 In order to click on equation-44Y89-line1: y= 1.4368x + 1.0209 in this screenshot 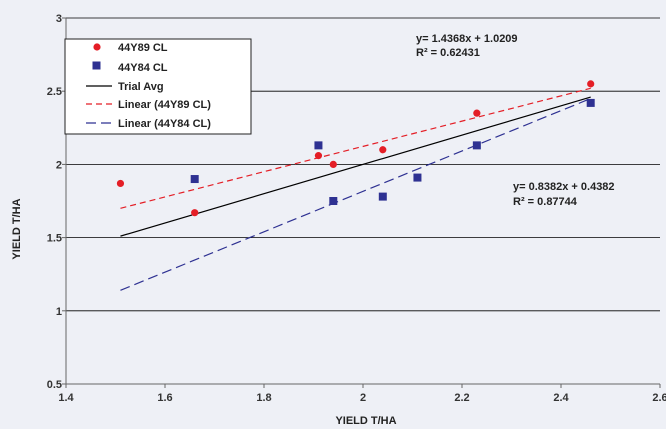, I will do `click(467, 39)`.